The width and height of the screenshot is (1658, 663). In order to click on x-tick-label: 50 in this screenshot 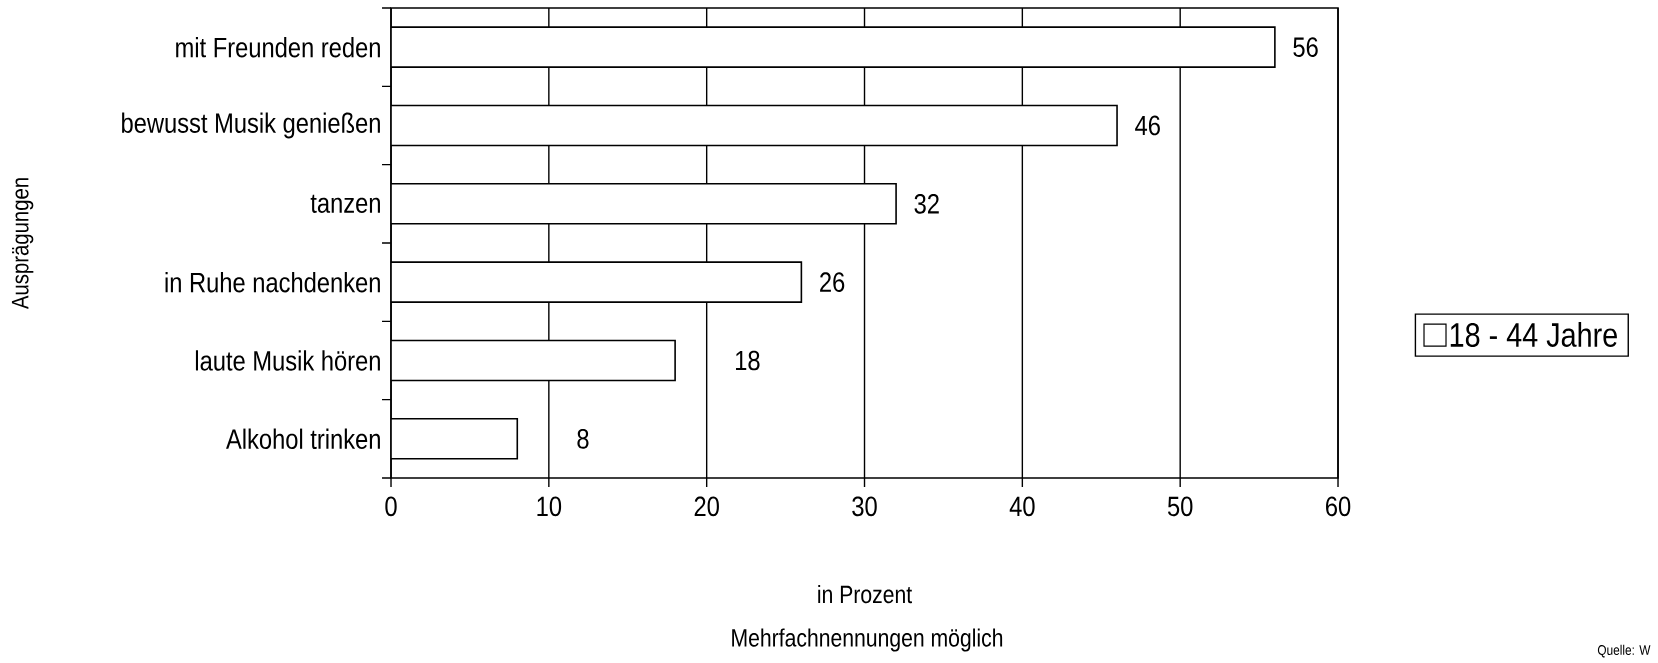, I will do `click(1180, 506)`.